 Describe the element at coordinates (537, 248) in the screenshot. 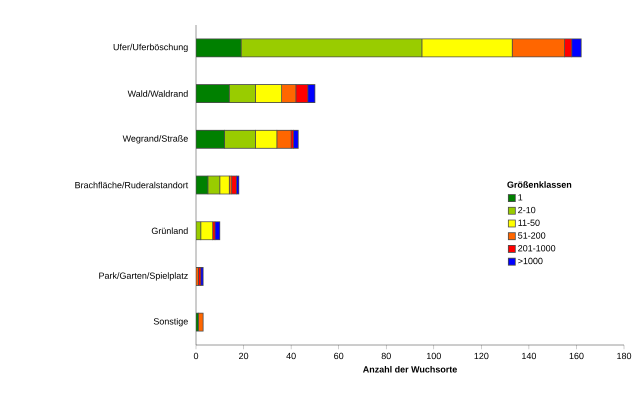

I see `legend-label: 201-1000` at that location.